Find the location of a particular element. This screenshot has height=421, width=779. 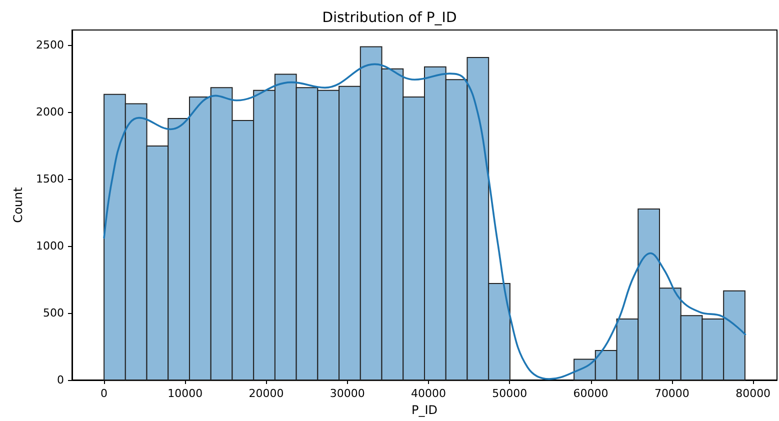

x-tick-label: 0 is located at coordinates (104, 393).